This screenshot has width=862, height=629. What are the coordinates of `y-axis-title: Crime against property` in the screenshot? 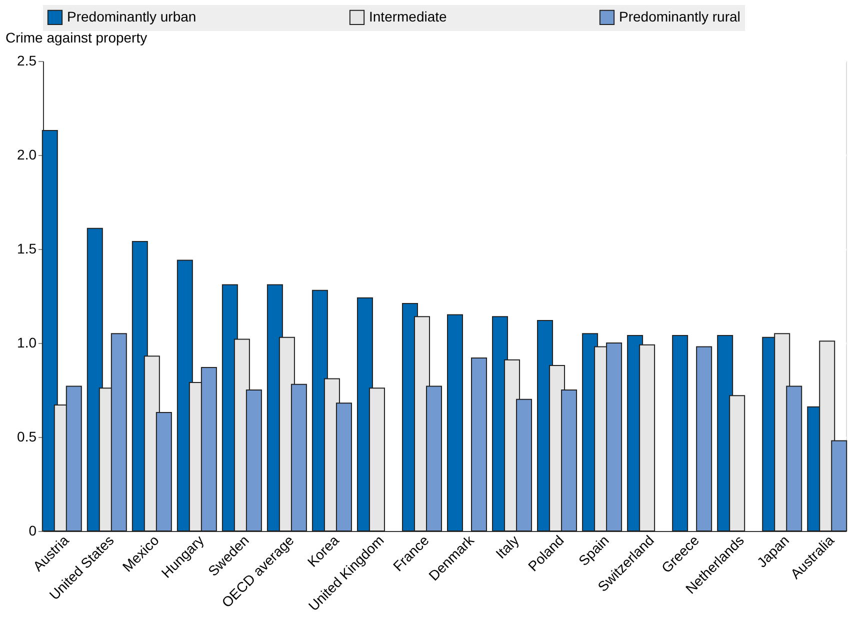 It's located at (77, 38).